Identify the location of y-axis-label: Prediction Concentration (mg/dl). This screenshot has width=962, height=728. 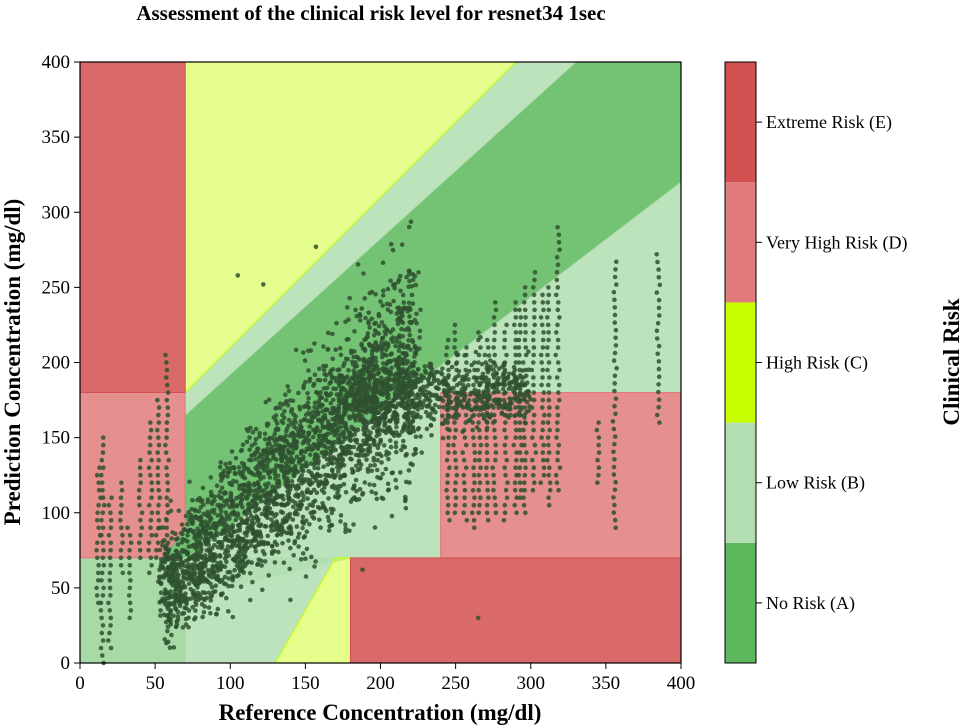
(12, 362).